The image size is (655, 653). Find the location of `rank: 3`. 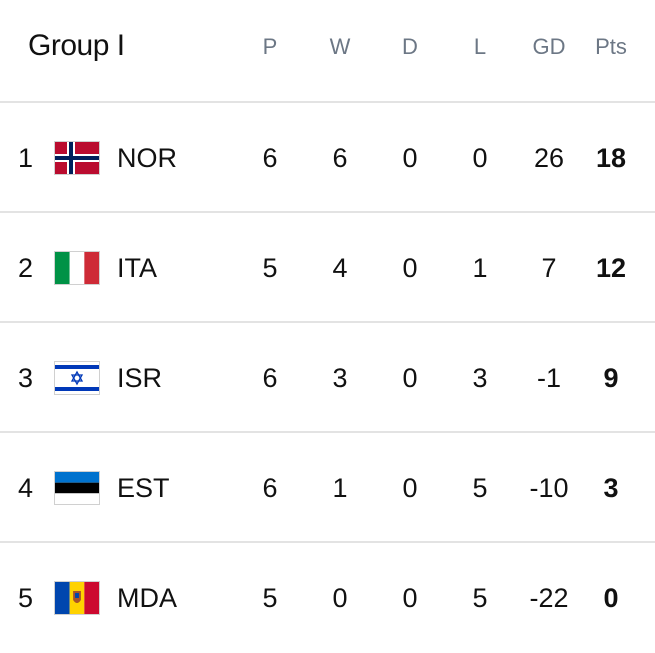

rank: 3 is located at coordinates (26, 378).